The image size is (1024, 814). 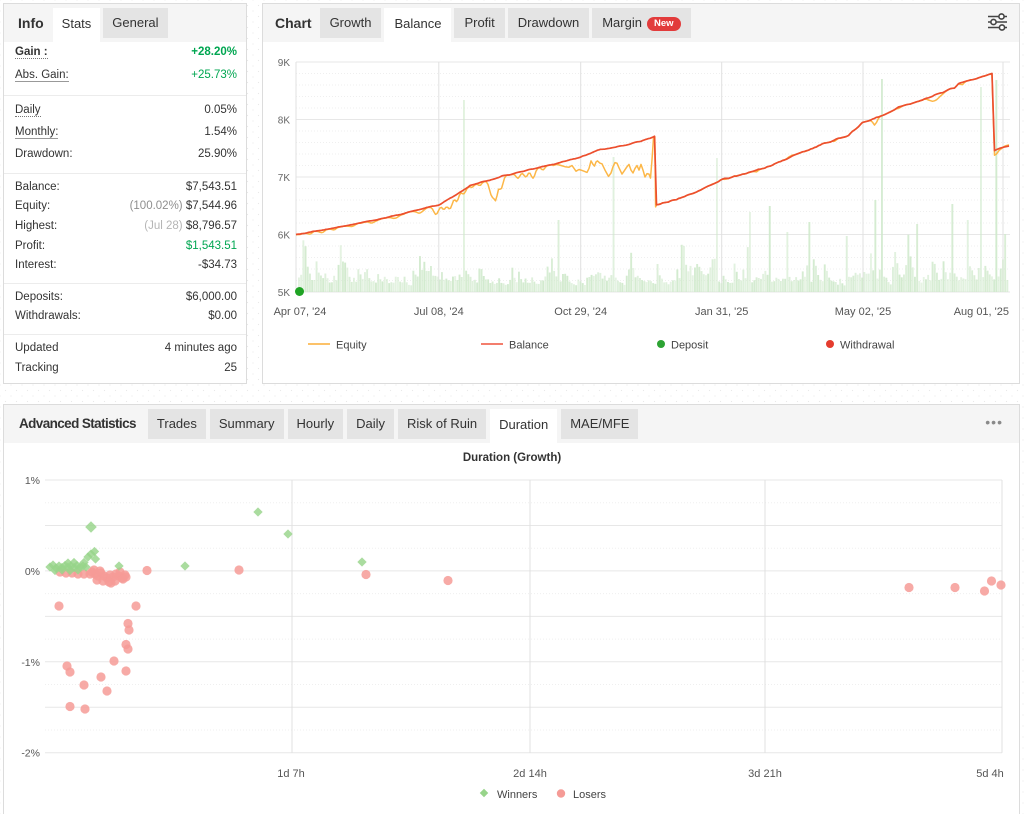 I want to click on svg-text: 2d 14h, so click(x=530, y=774).